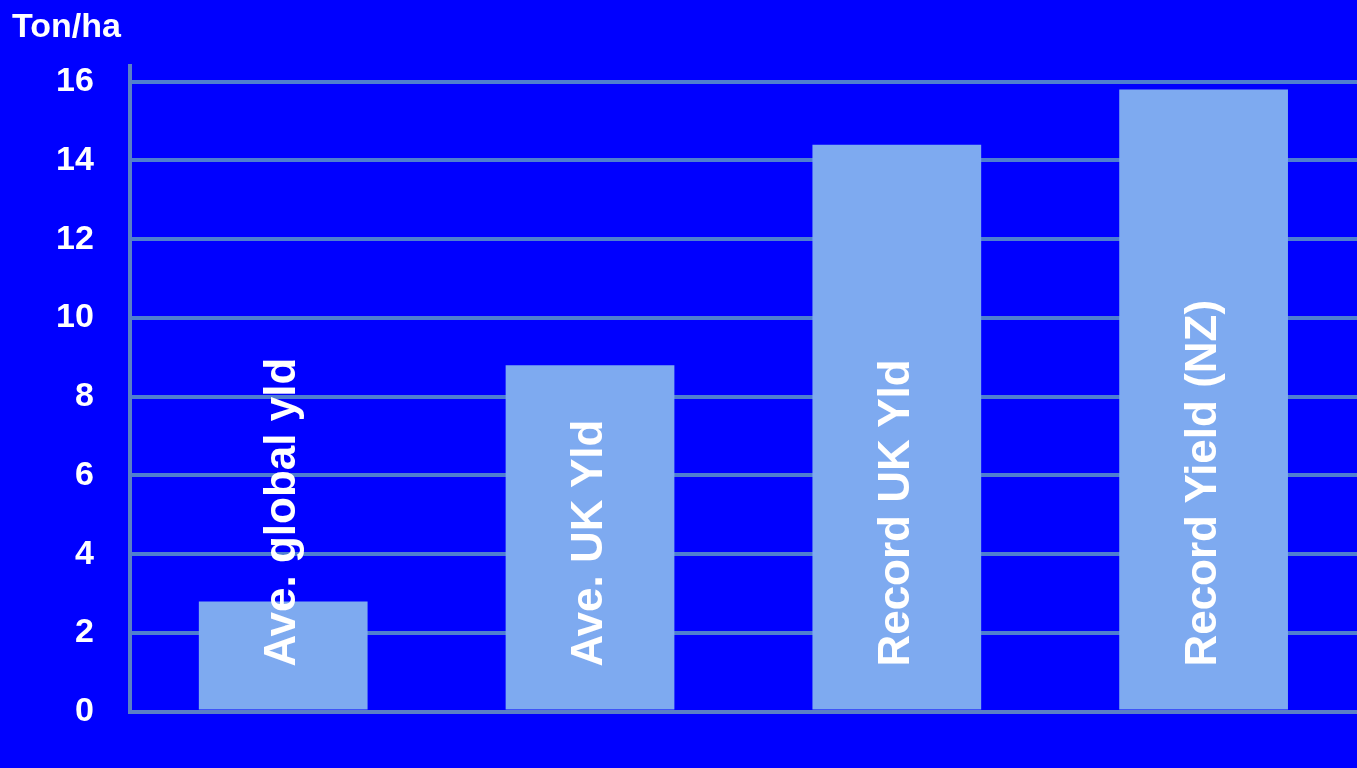  I want to click on y-tick-label: 16, so click(74, 79).